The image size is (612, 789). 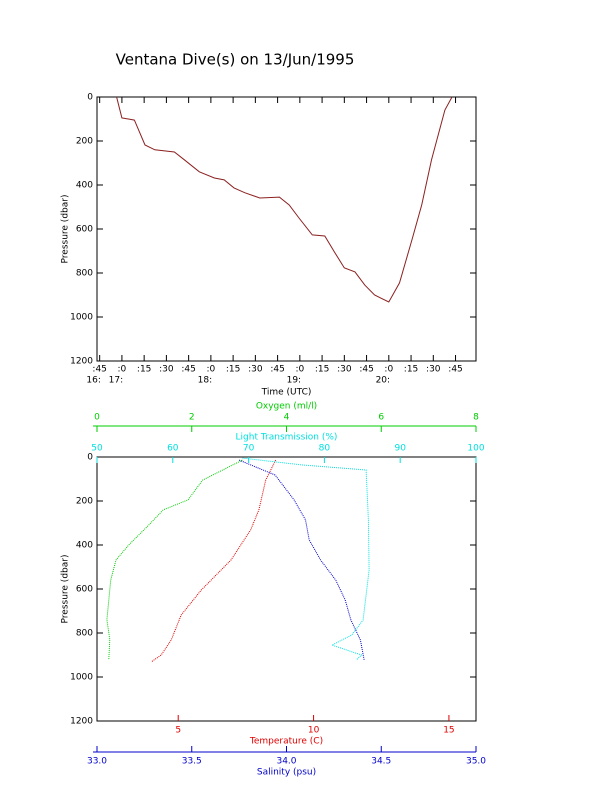 What do you see at coordinates (249, 449) in the screenshot?
I see `x-tick-label: 70` at bounding box center [249, 449].